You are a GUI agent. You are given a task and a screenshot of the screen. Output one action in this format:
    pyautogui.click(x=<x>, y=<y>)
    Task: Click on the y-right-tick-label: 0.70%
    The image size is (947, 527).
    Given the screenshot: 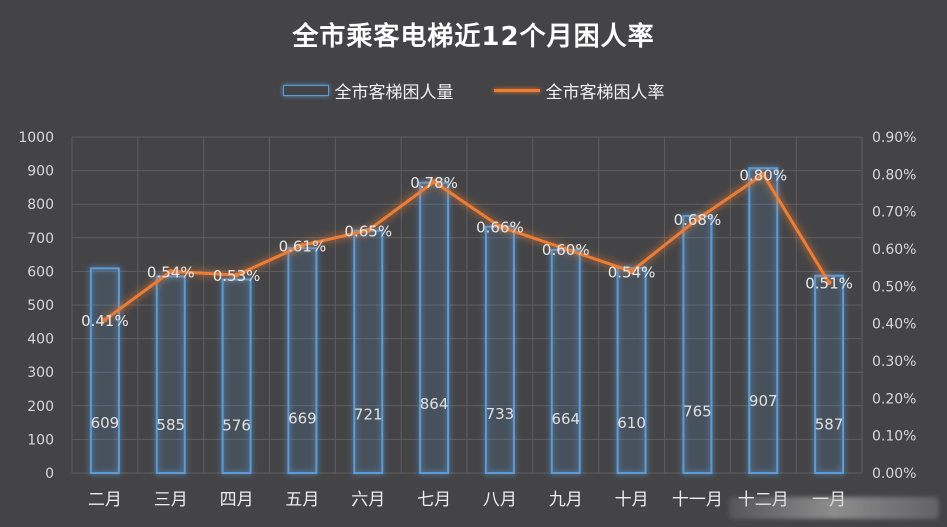 What is the action you would take?
    pyautogui.click(x=894, y=213)
    